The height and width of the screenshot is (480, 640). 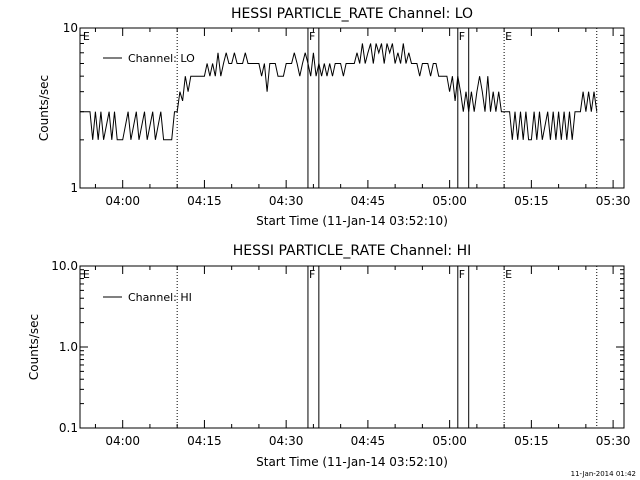 I want to click on lo-y-tick-label: 10, so click(x=70, y=28).